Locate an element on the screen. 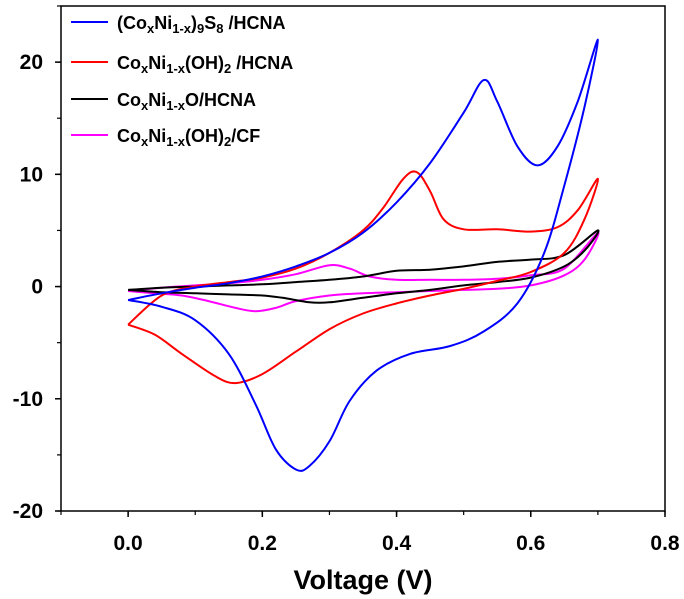  y-tick-label: 0 is located at coordinates (37, 287).